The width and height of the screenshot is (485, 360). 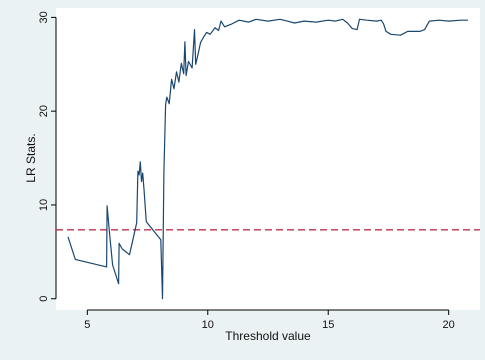 What do you see at coordinates (47, 156) in the screenshot?
I see `y-axis: 0 10 20 30` at bounding box center [47, 156].